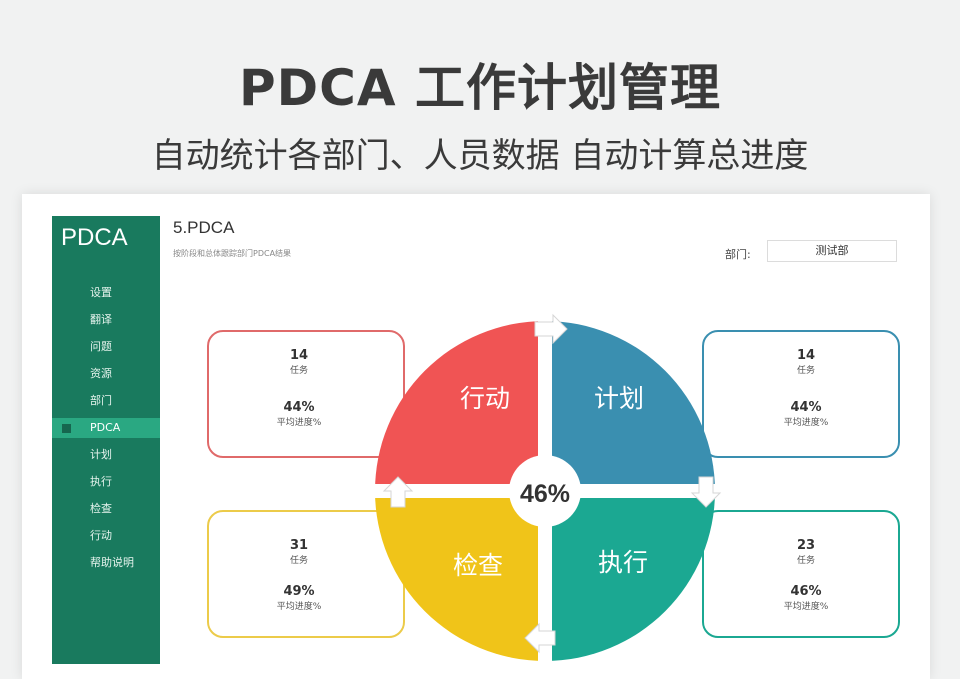 This screenshot has height=679, width=960. I want to click on banner-subtitle: 自动统计各部门、人员数据 自动计算总进度, so click(480, 156).